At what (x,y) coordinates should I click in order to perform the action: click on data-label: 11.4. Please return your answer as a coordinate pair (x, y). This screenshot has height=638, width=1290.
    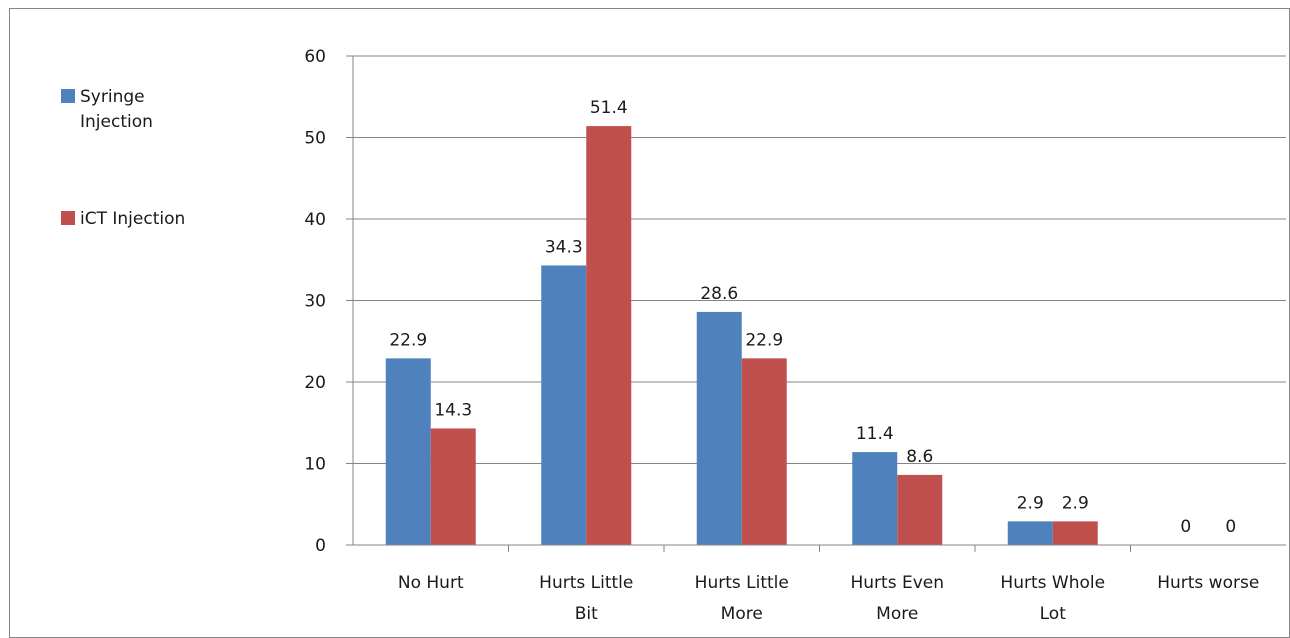
    Looking at the image, I should click on (875, 434).